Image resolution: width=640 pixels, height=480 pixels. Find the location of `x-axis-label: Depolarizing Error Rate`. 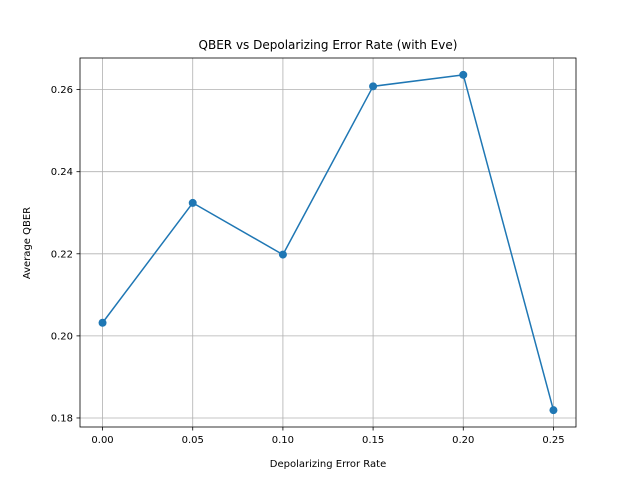

x-axis-label: Depolarizing Error Rate is located at coordinates (328, 464).